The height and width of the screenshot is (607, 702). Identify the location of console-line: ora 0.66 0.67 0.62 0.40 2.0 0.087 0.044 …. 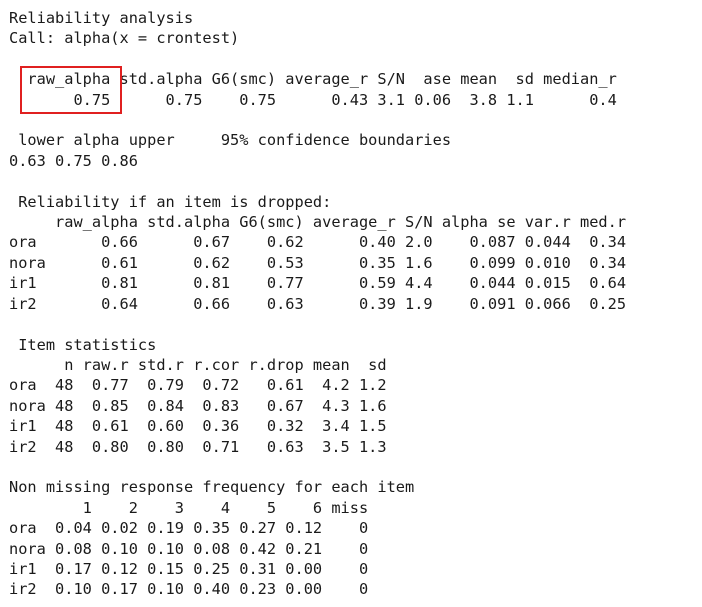
(318, 242).